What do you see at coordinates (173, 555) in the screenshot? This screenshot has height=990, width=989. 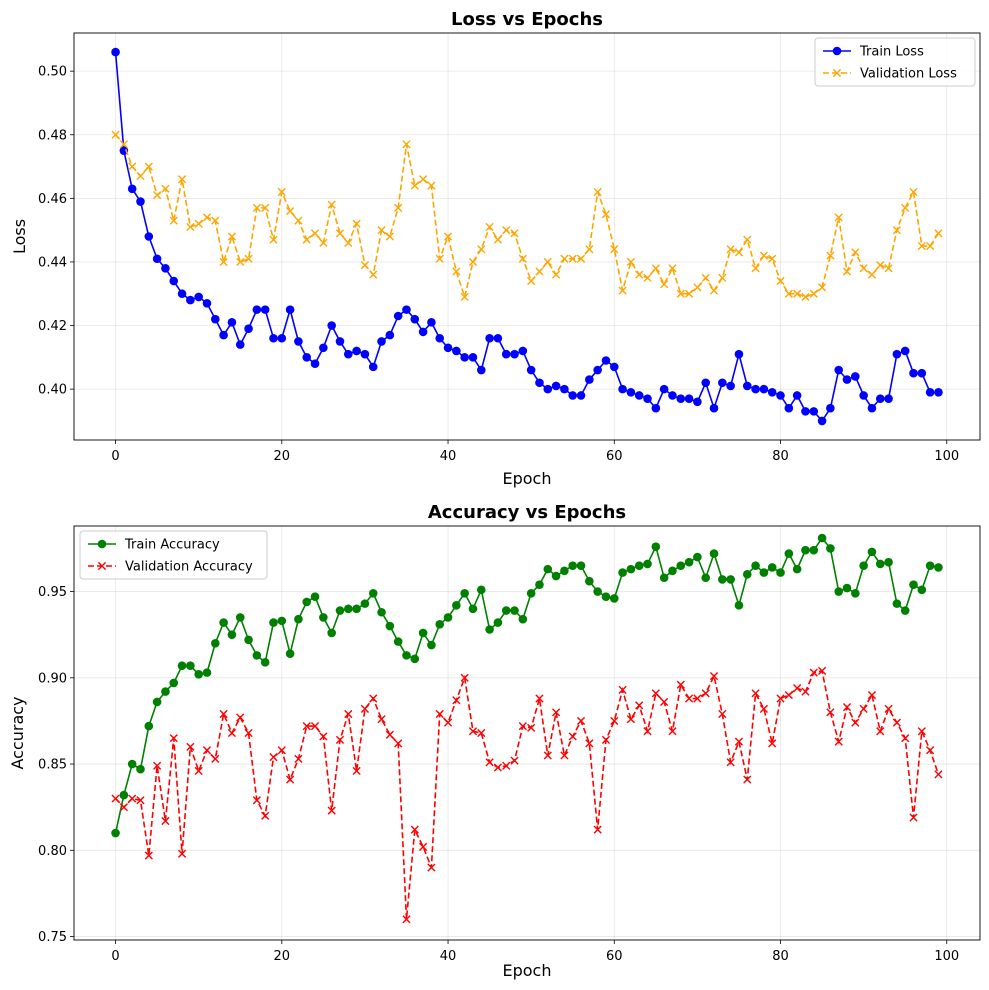 I see `legend-box` at bounding box center [173, 555].